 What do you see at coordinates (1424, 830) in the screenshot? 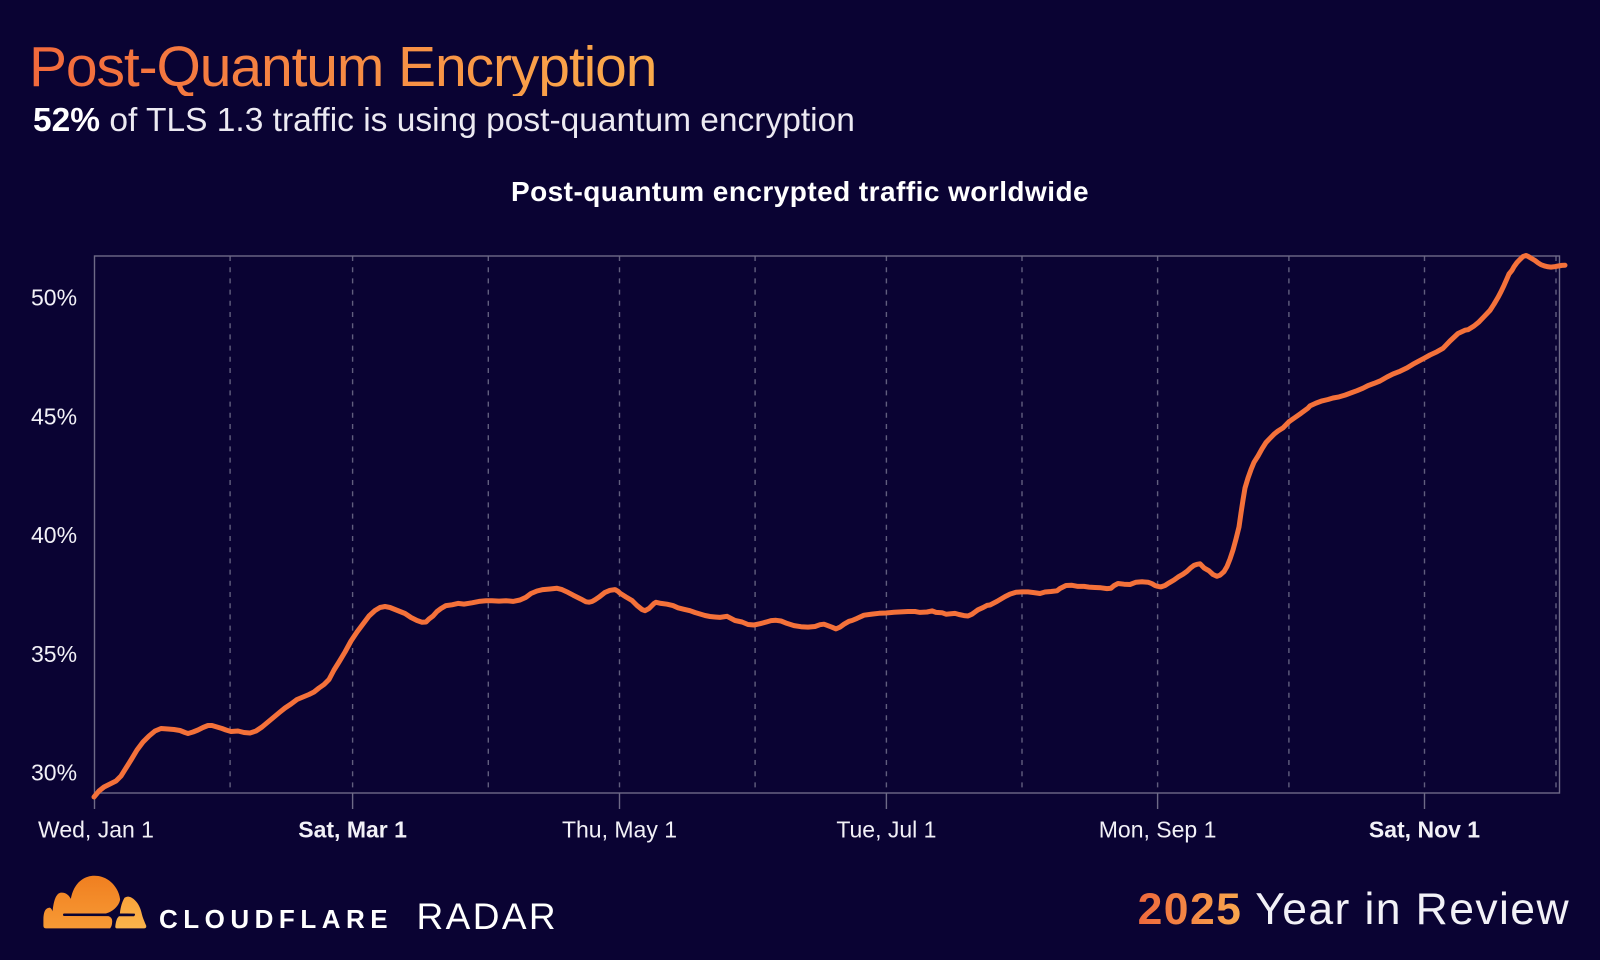
I see `svg-text: Sat, Nov 1` at bounding box center [1424, 830].